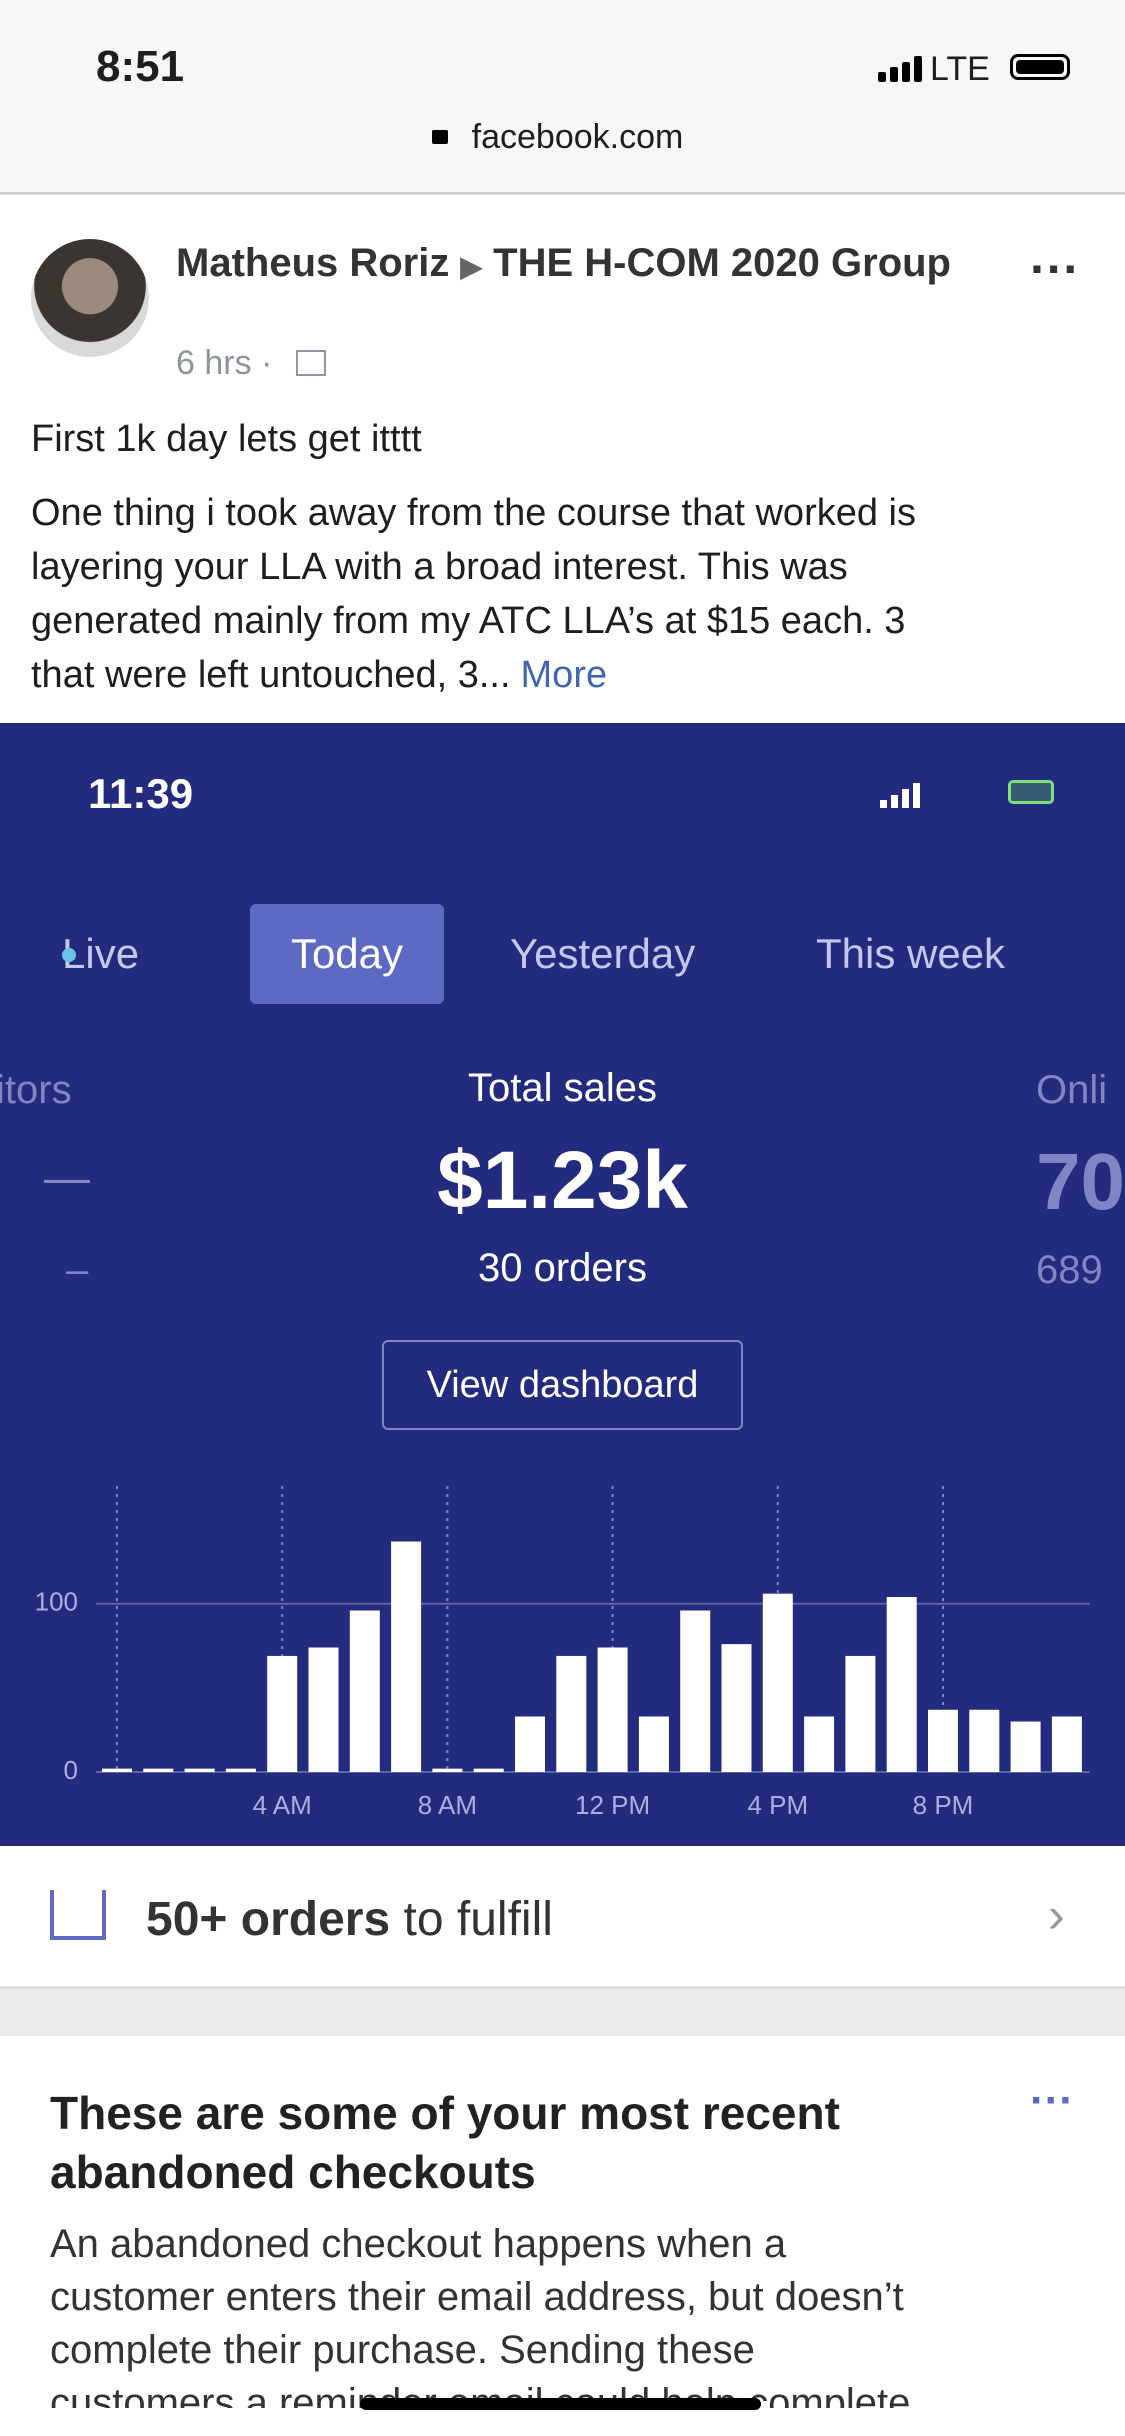 This screenshot has height=2436, width=1125. I want to click on tabs: Live Today Yesterday This week, so click(562, 954).